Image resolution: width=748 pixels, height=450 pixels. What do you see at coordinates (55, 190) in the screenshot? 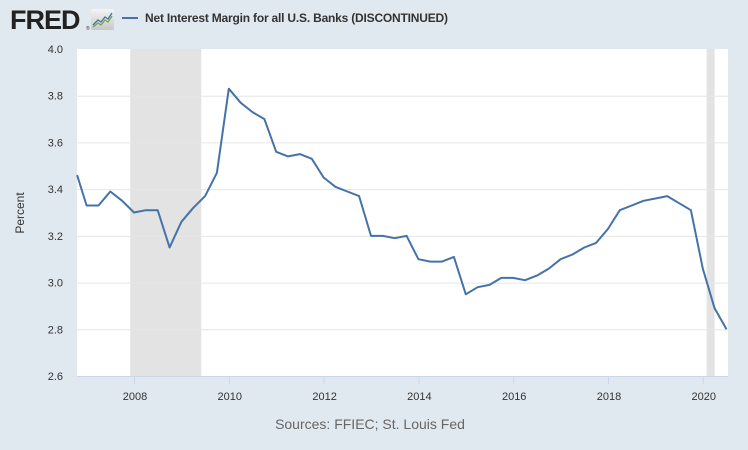
I see `y-tick-label: 3.4` at bounding box center [55, 190].